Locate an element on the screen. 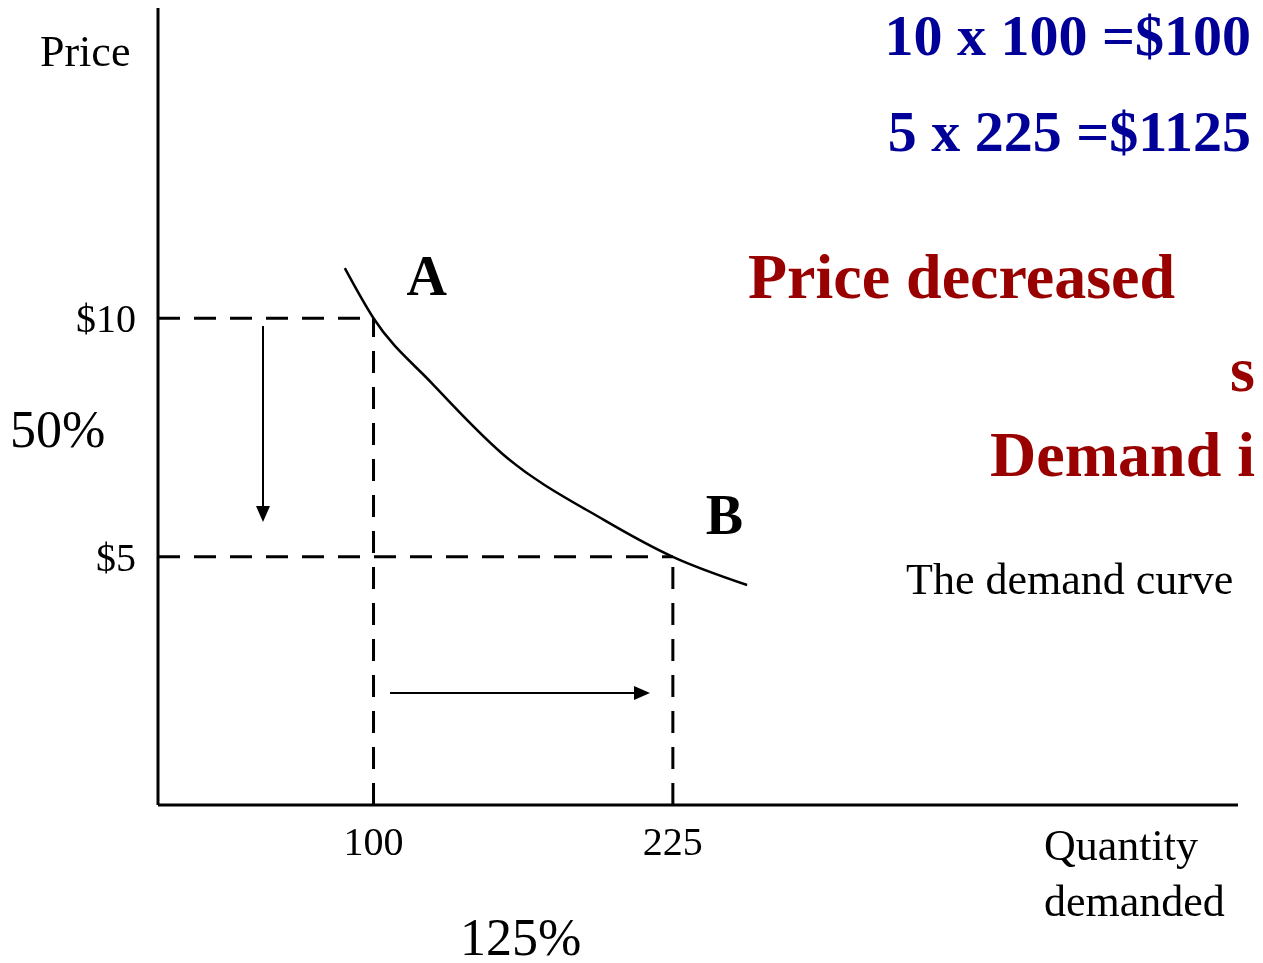  annotation: A is located at coordinates (427, 276).